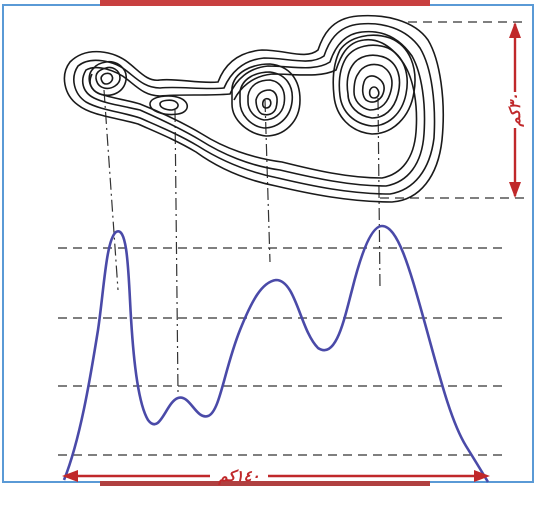 The image size is (538, 507). I want to click on height-dimension: ٣٠كم, so click(515, 110).